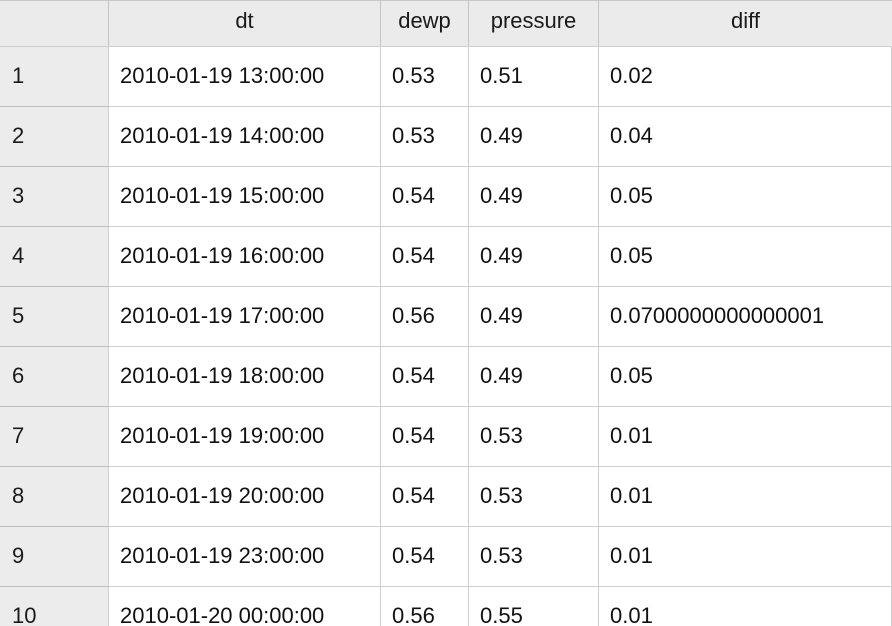  Describe the element at coordinates (425, 23) in the screenshot. I see `header-dewp: dewp` at that location.